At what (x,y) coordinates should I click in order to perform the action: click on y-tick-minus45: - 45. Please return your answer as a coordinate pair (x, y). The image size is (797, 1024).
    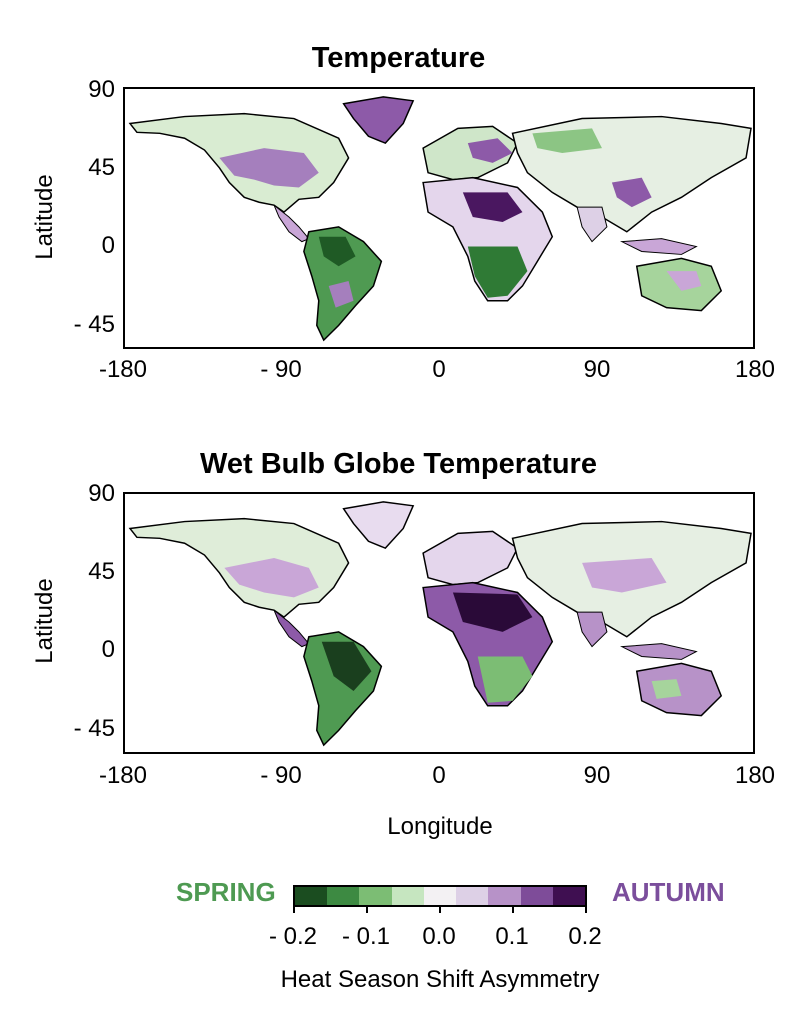
    Looking at the image, I should click on (94, 324).